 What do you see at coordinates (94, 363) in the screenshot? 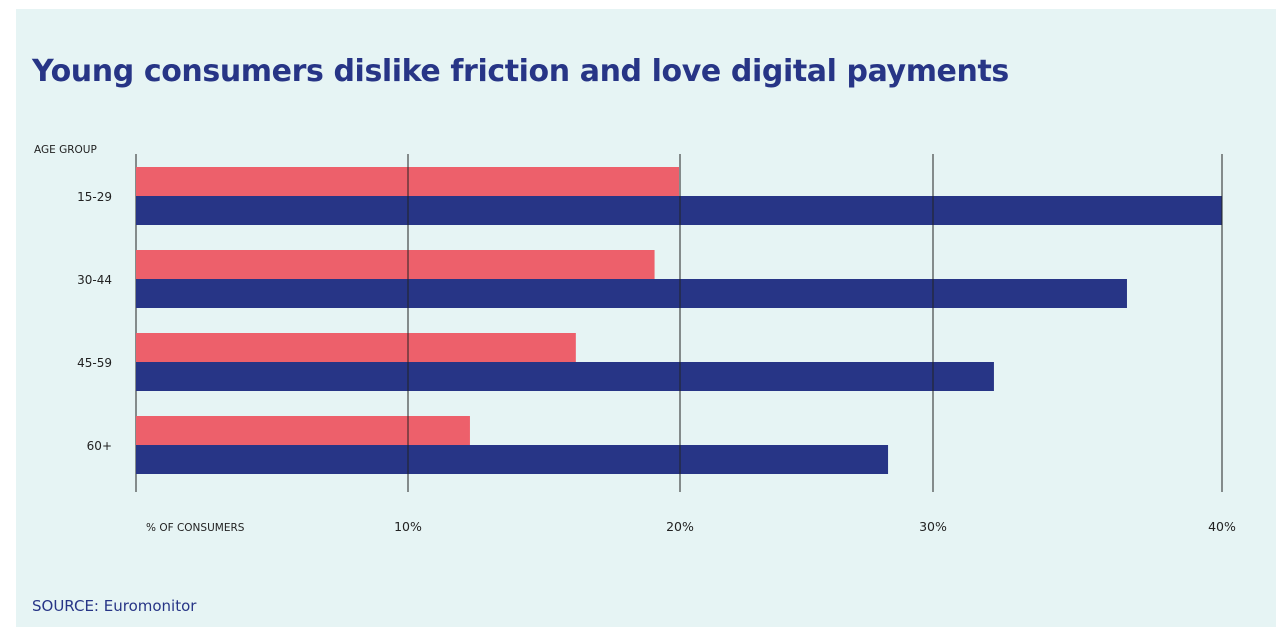
I see `category-label-45-59: 45-59` at bounding box center [94, 363].